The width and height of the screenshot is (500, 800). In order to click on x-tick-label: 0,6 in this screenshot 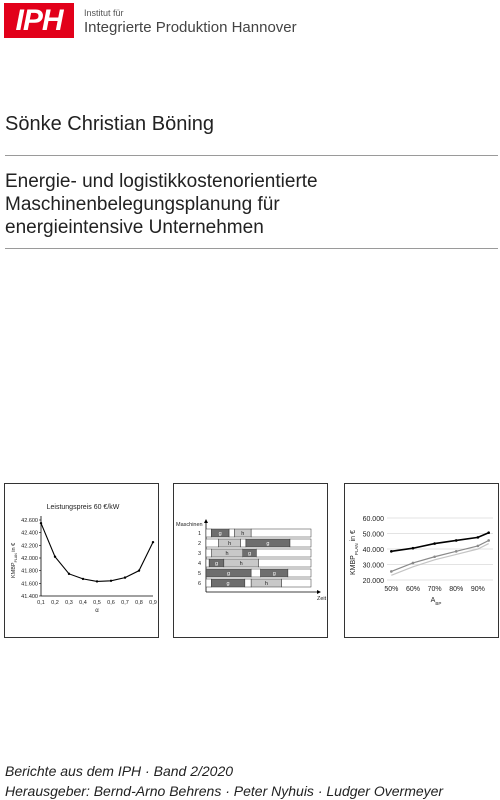, I will do `click(111, 603)`.